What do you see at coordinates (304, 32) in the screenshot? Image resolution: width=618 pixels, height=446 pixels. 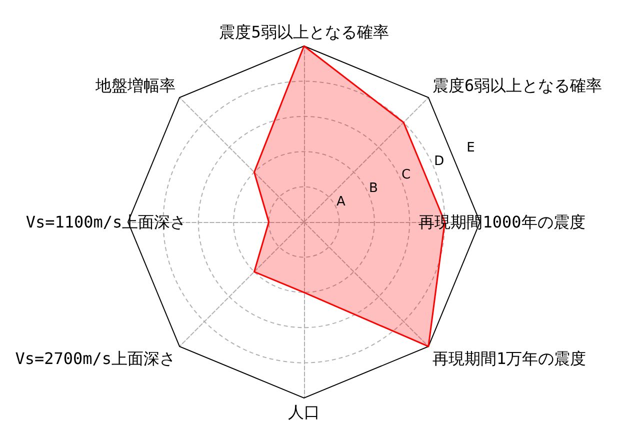 I see `spoke-label: 震度5弱以上となる確率` at bounding box center [304, 32].